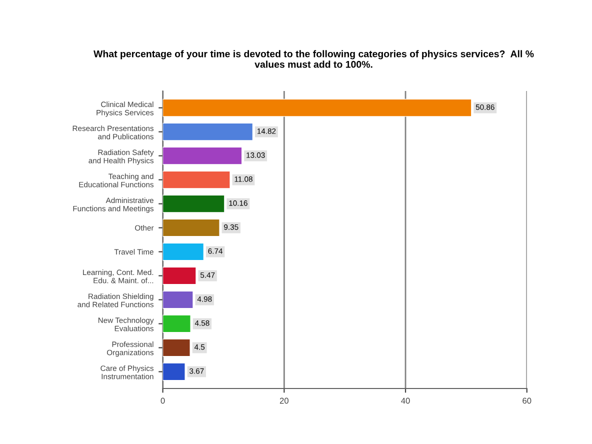 The image size is (592, 444). What do you see at coordinates (527, 401) in the screenshot?
I see `x-tick-label: 60` at bounding box center [527, 401].